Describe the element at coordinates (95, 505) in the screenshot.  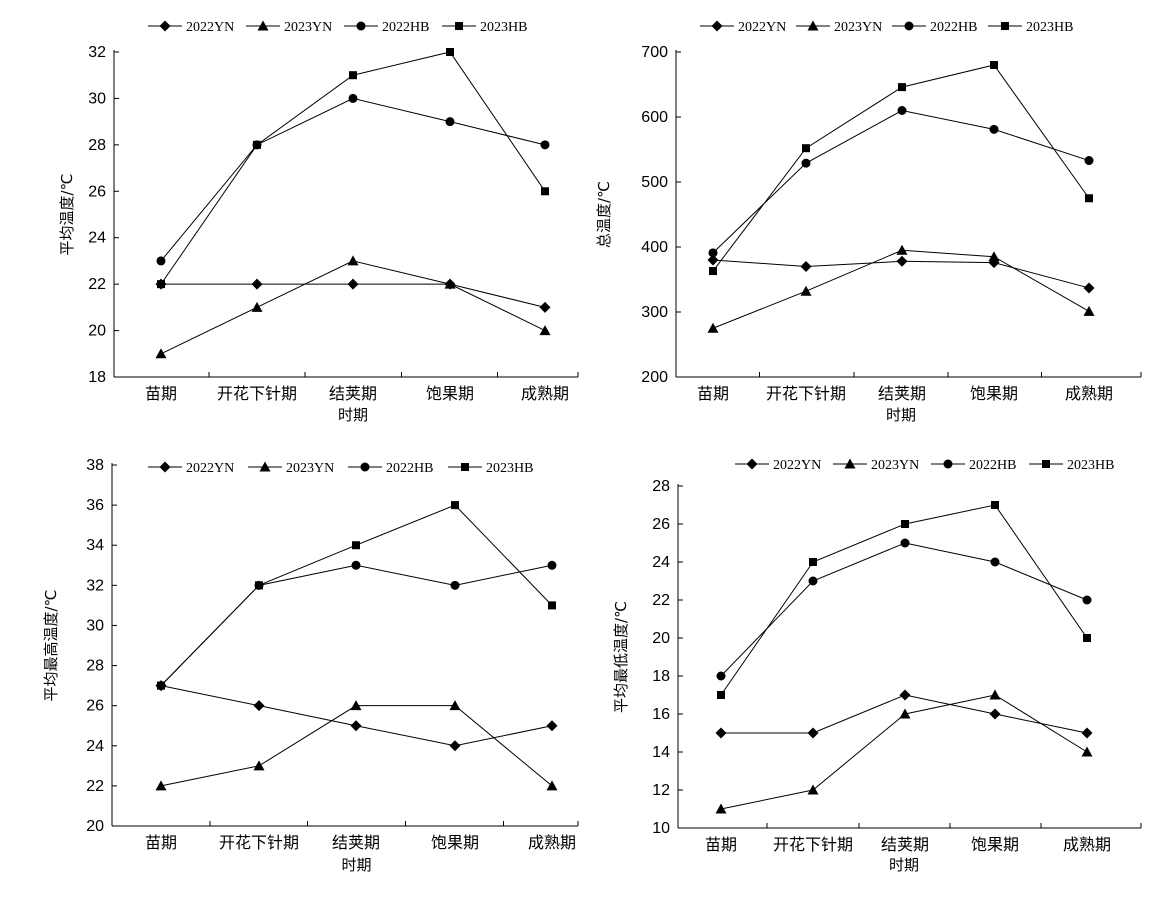
I see `y-tick-label: 36` at that location.